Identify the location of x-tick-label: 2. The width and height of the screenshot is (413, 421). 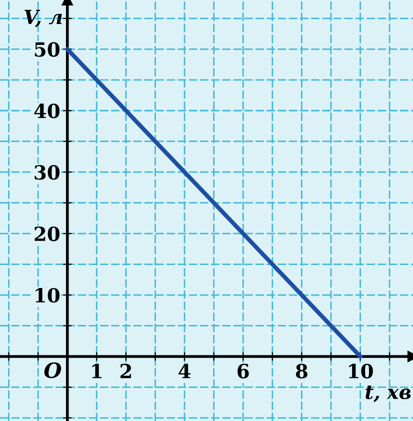
(125, 371).